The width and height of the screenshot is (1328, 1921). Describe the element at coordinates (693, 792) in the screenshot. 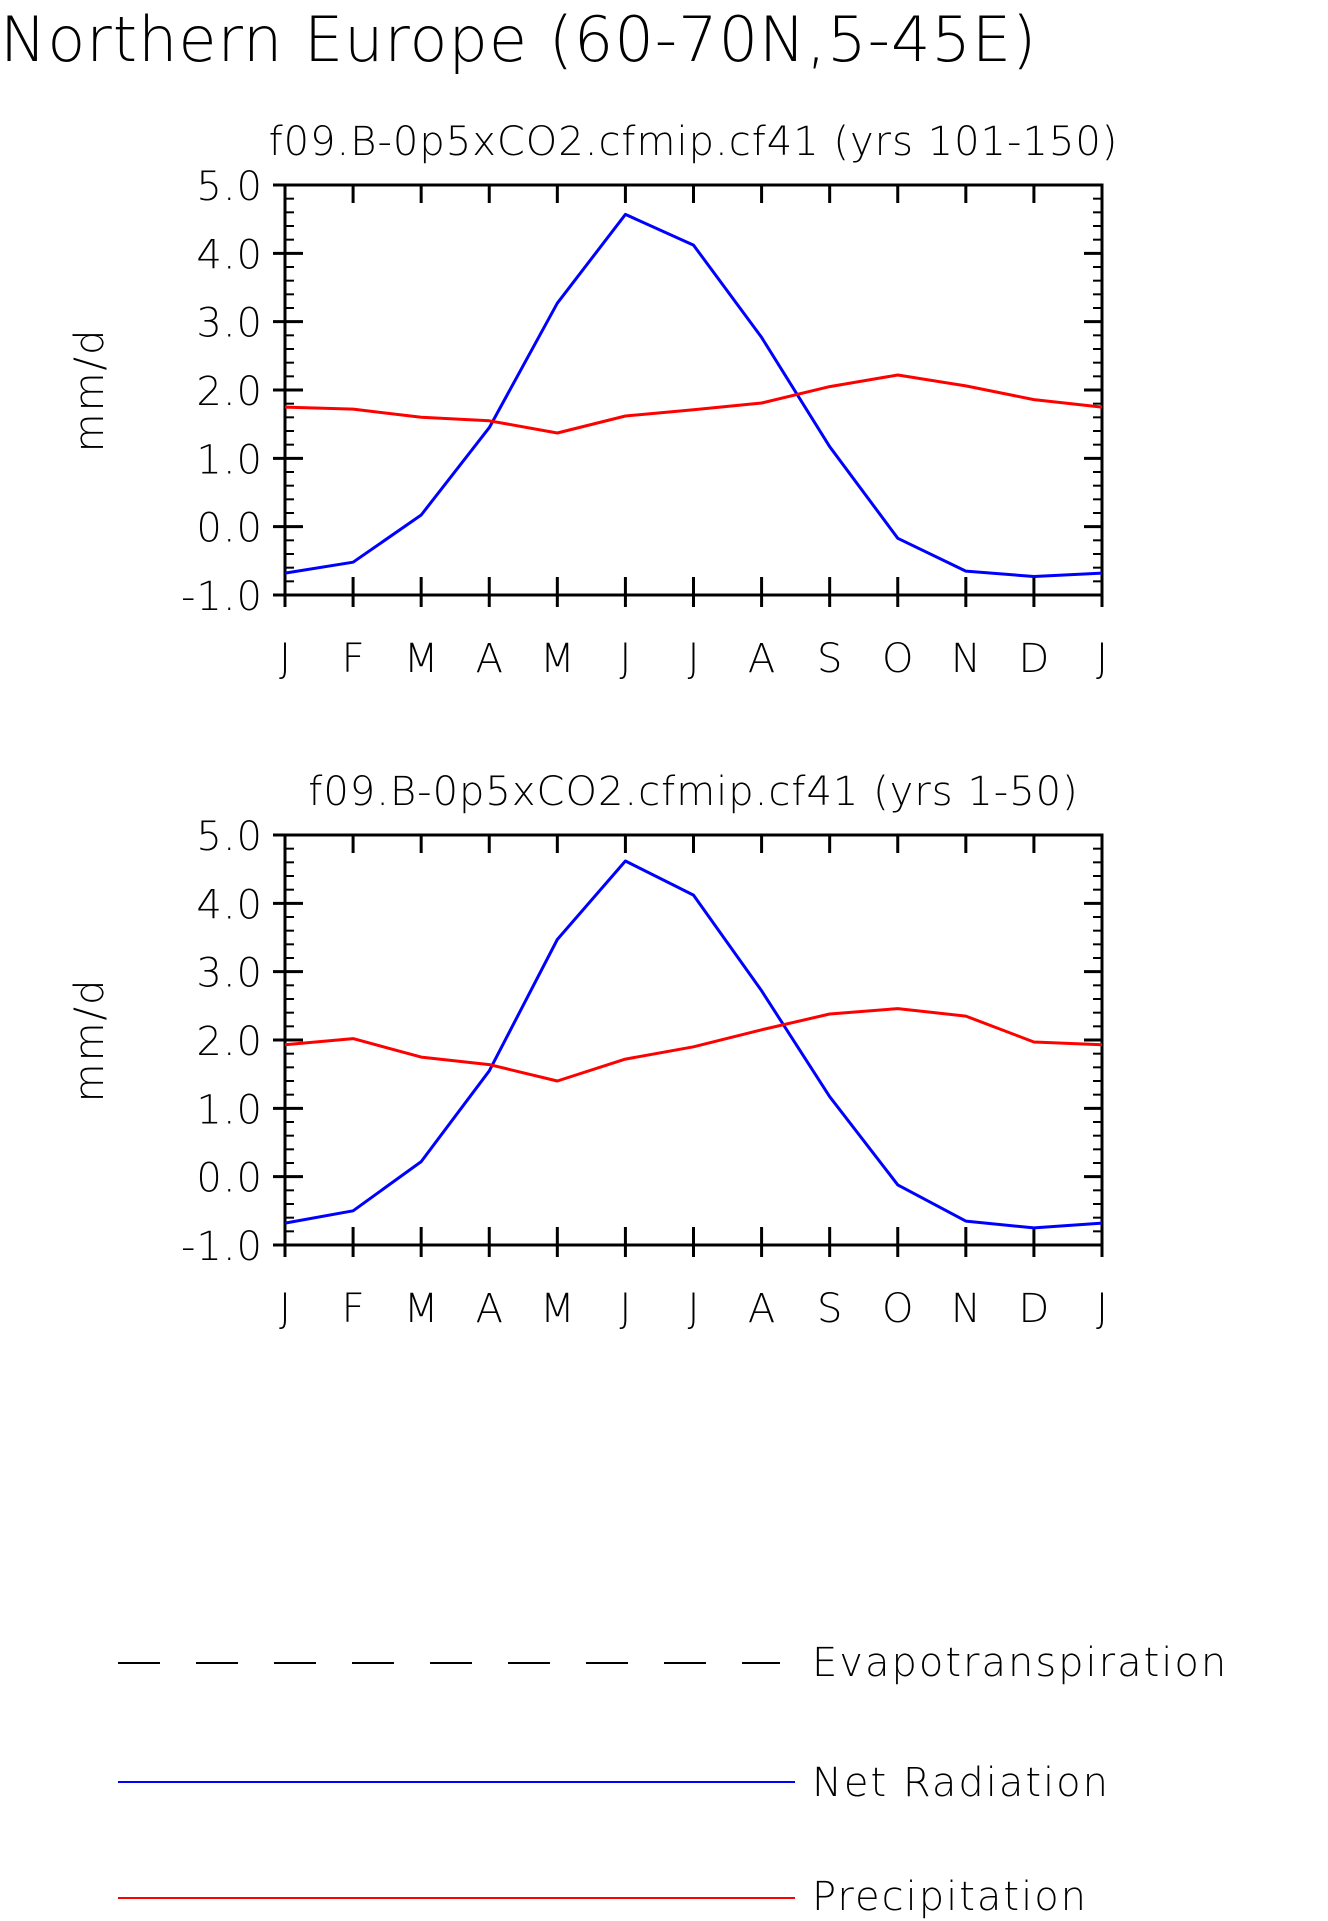

I see `chart-title: f09.B-0p5xCO2.cfmip.cf41 (yrs 1-50)` at that location.